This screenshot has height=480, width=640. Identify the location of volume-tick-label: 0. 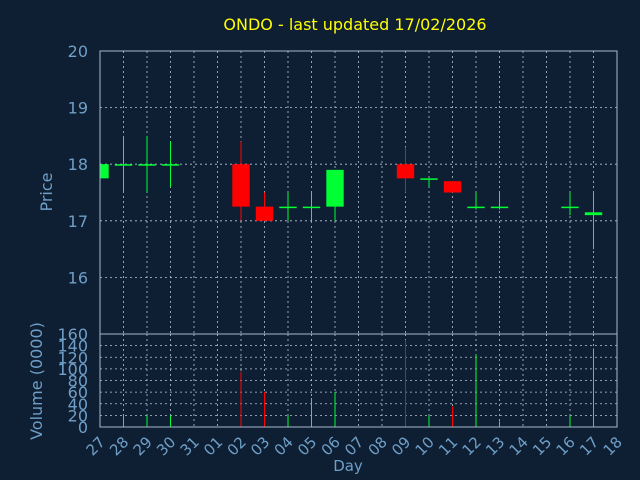
(83, 427).